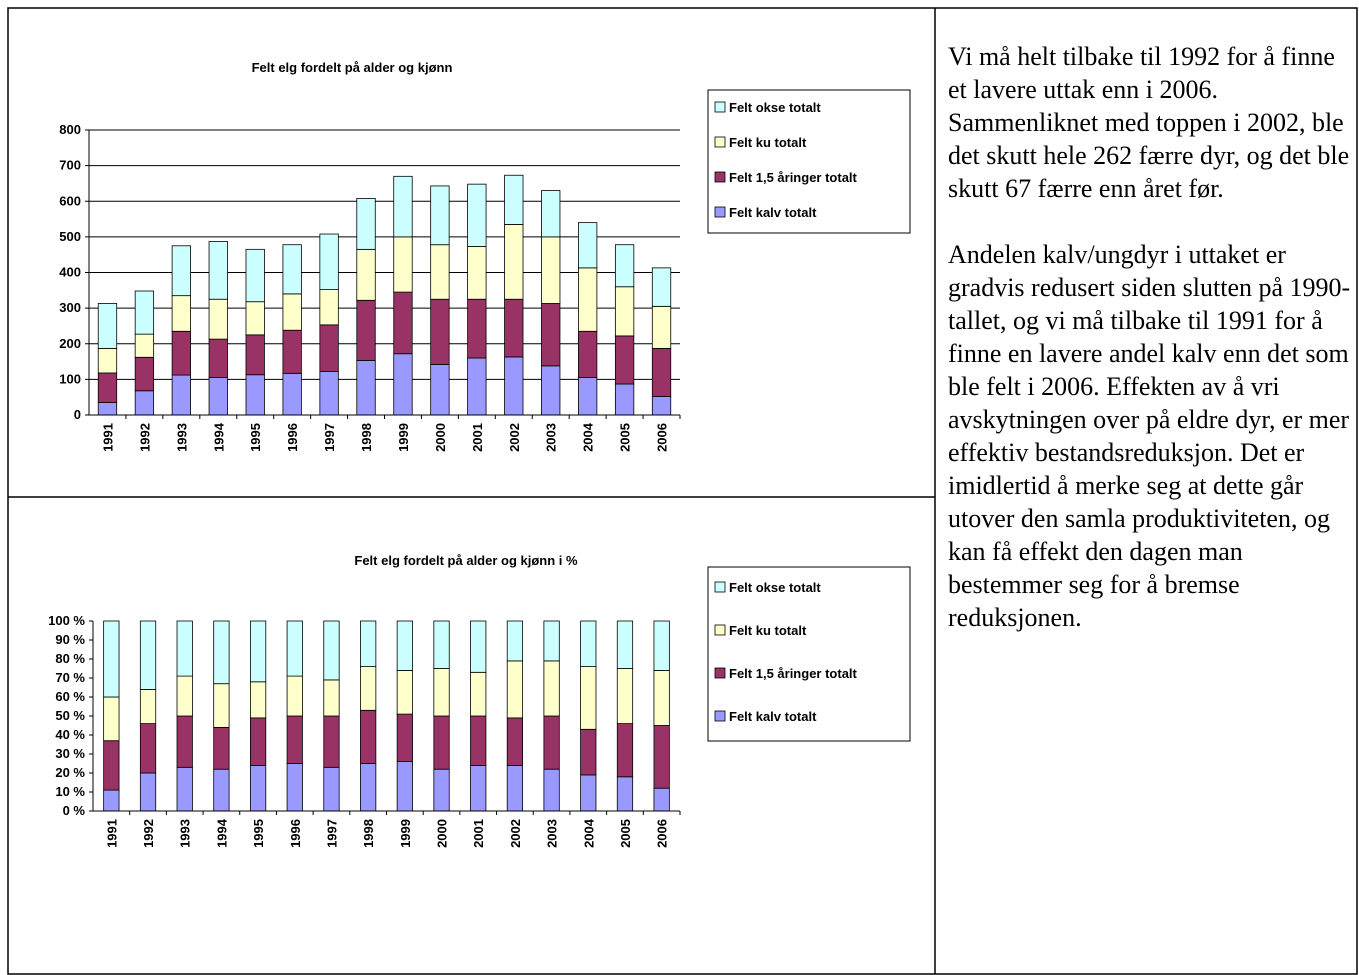  What do you see at coordinates (70, 639) in the screenshot?
I see `y-tick-label: 90 %` at bounding box center [70, 639].